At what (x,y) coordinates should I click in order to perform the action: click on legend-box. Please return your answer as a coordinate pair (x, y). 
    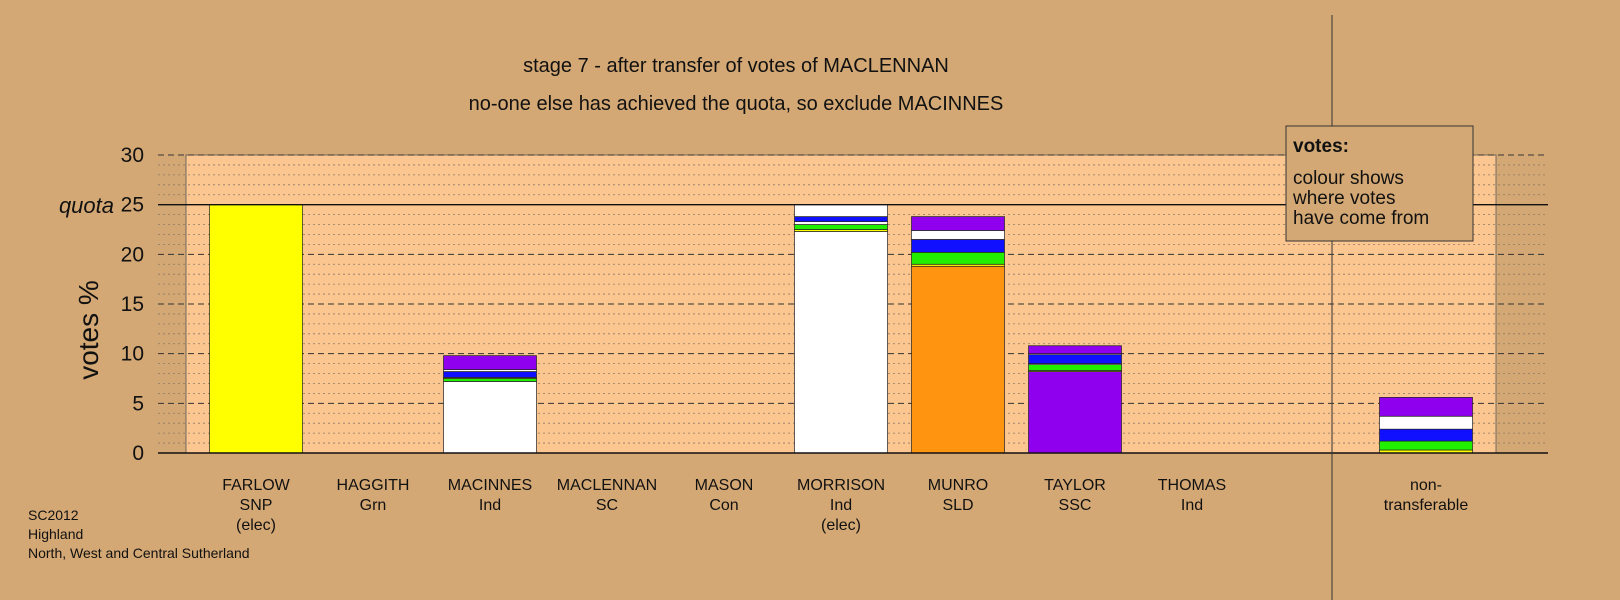
    Looking at the image, I should click on (1379, 183).